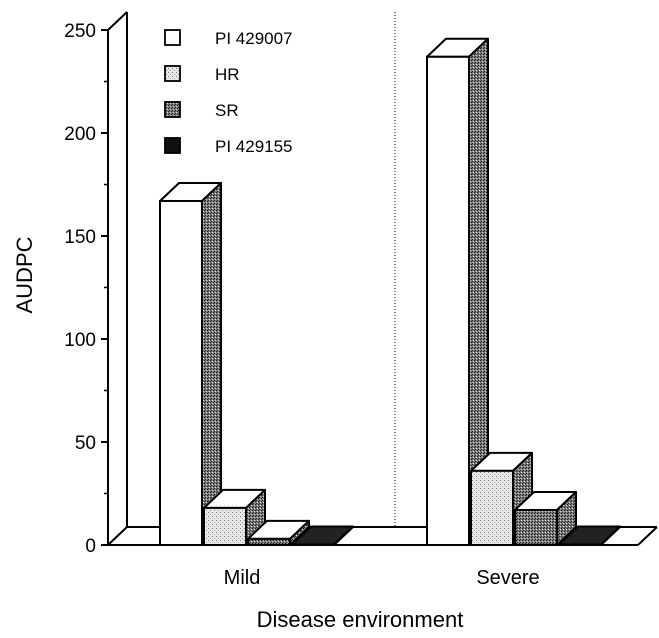  I want to click on legend-label: SR, so click(227, 110).